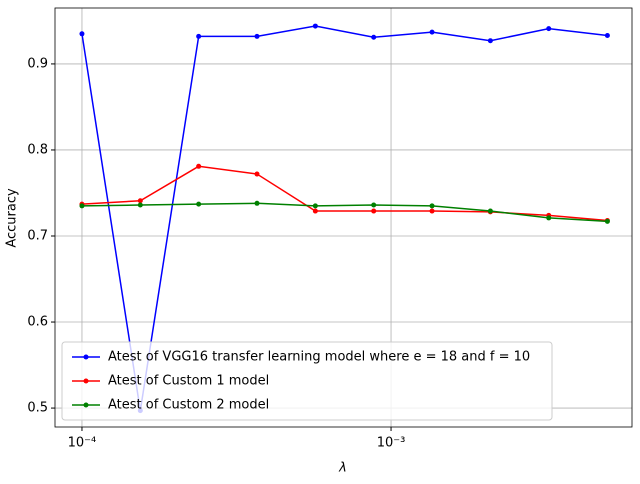 This screenshot has width=640, height=484. Describe the element at coordinates (37, 149) in the screenshot. I see `y-tick-label: 0.8` at that location.